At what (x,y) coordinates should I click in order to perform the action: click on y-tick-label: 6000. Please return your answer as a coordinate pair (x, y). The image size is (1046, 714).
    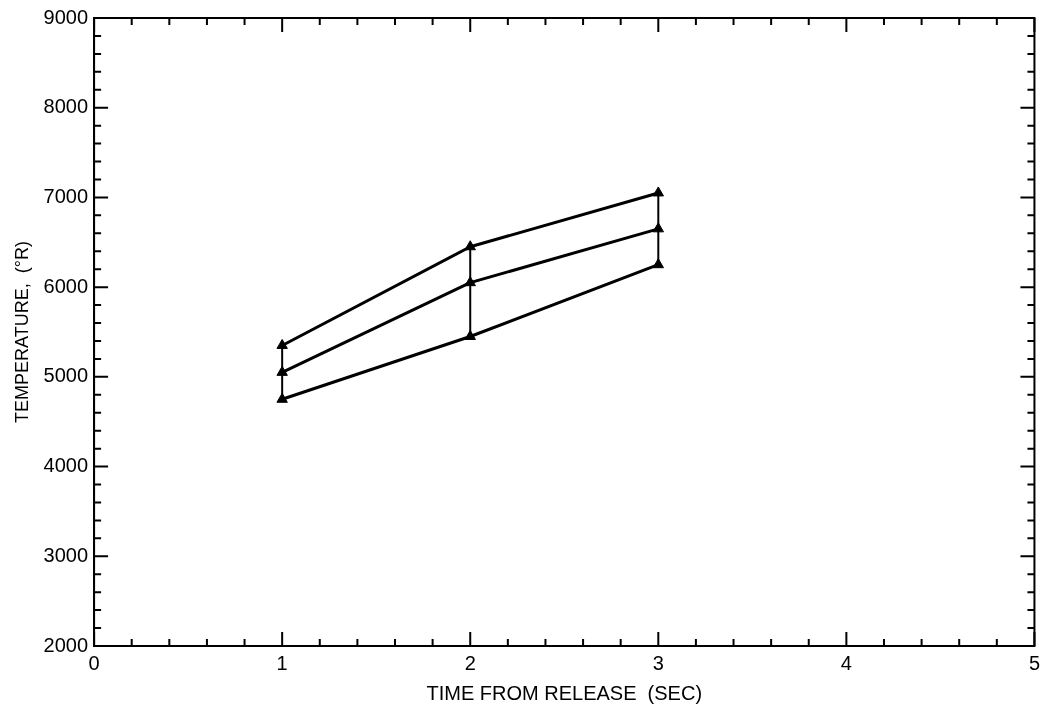
    Looking at the image, I should click on (66, 285).